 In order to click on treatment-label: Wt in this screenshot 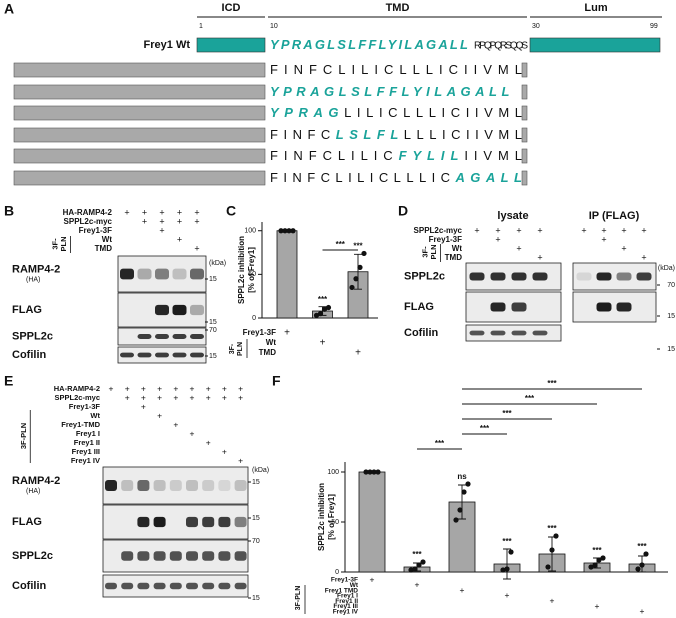, I will do `click(457, 248)`.